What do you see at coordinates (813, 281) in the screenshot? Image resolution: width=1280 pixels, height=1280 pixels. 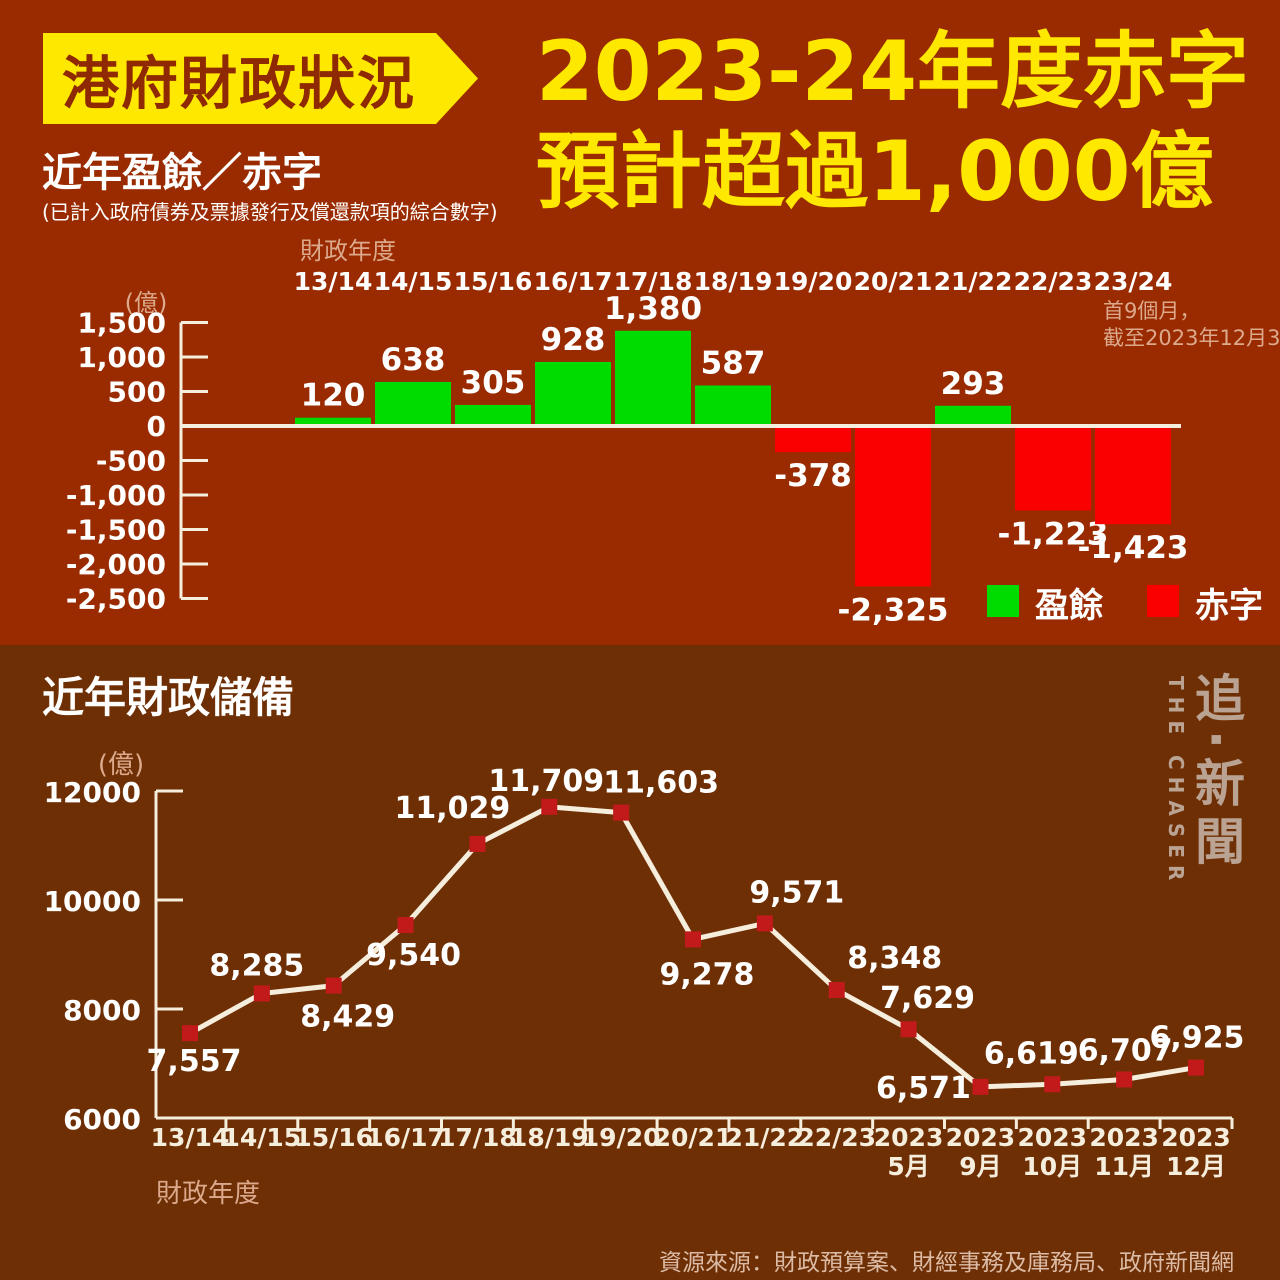 I see `surplus-category-label: 19/20` at bounding box center [813, 281].